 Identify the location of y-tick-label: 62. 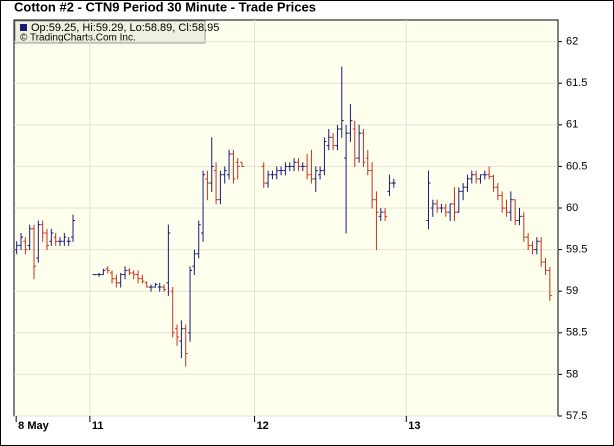
(572, 42).